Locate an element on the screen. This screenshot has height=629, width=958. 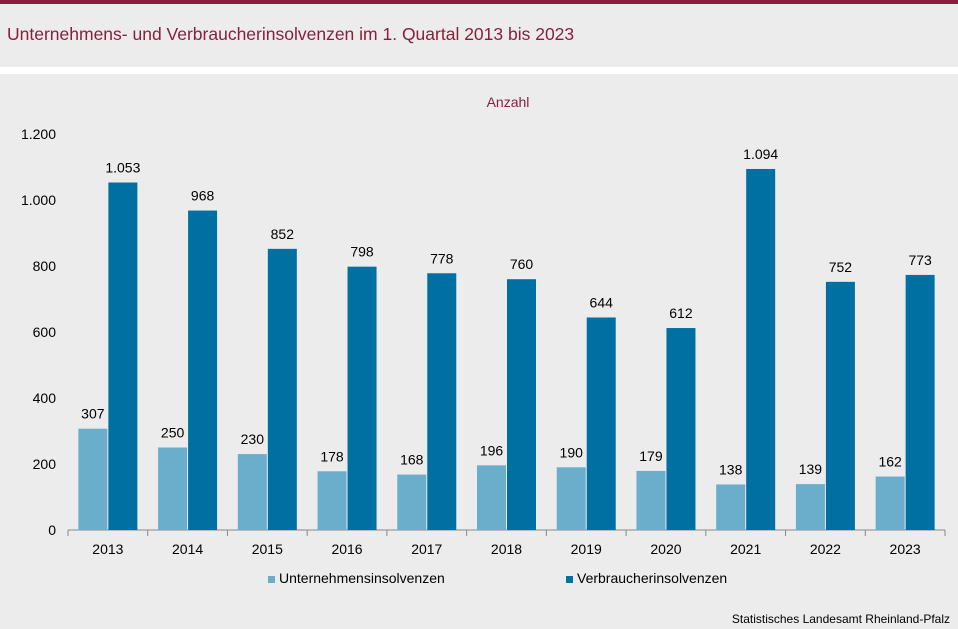
y-tick-label: 600 is located at coordinates (45, 332).